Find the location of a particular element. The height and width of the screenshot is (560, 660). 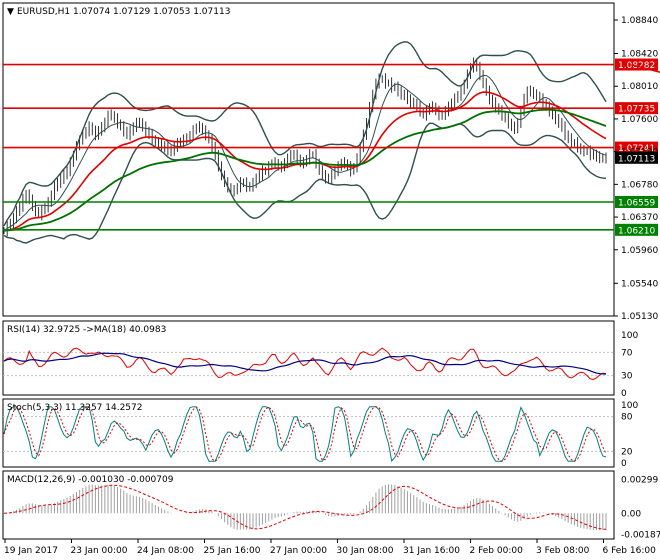

price-ytick-label: 1.05960 is located at coordinates (639, 251).